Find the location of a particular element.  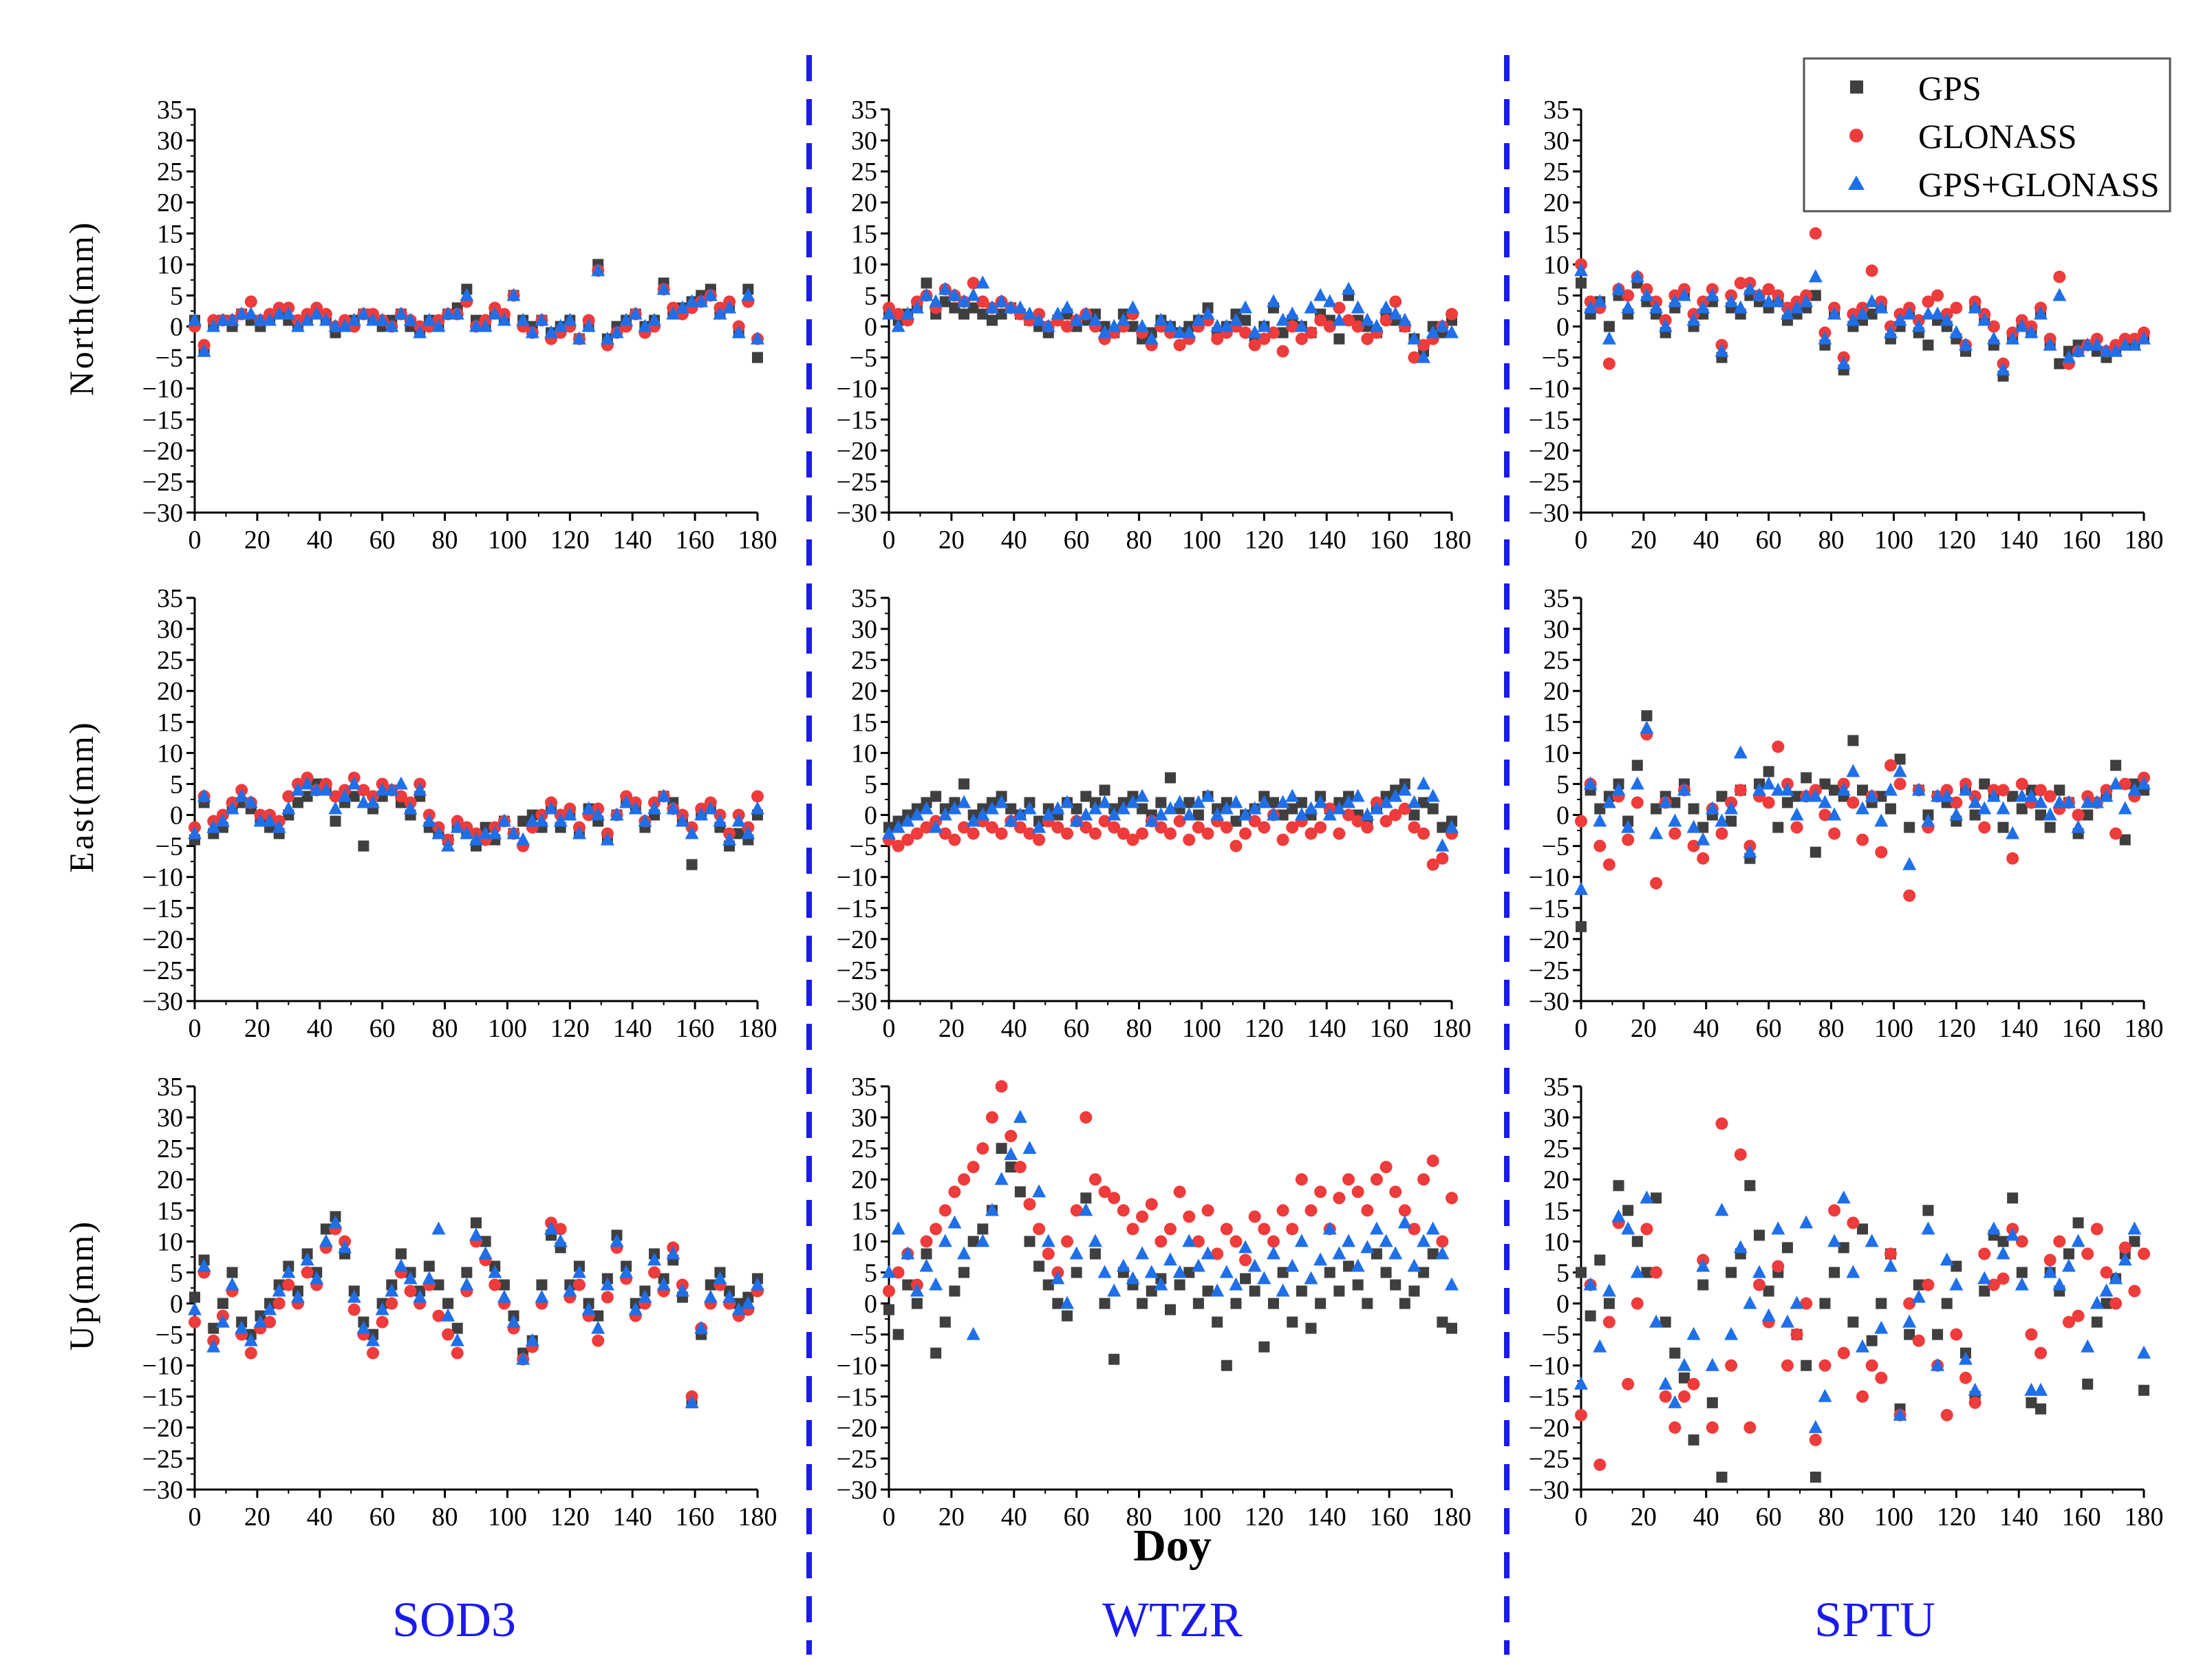

y-tick-label: 30 is located at coordinates (864, 629).